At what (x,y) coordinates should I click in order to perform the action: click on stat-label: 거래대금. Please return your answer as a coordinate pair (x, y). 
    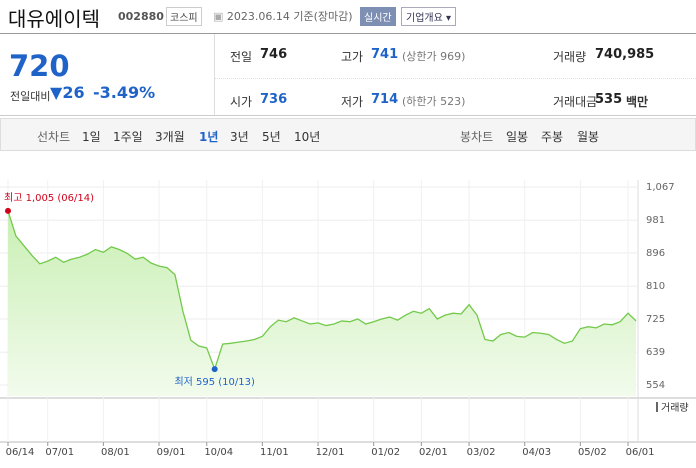
    Looking at the image, I should click on (575, 102).